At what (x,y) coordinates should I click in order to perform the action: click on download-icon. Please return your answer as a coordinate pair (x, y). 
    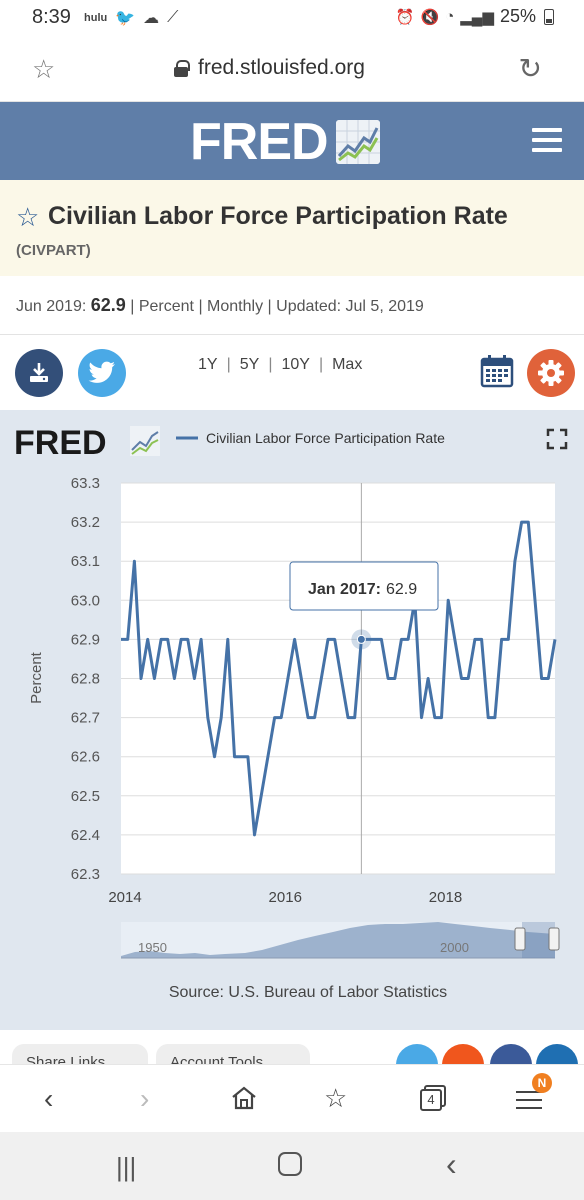
    Looking at the image, I should click on (39, 372).